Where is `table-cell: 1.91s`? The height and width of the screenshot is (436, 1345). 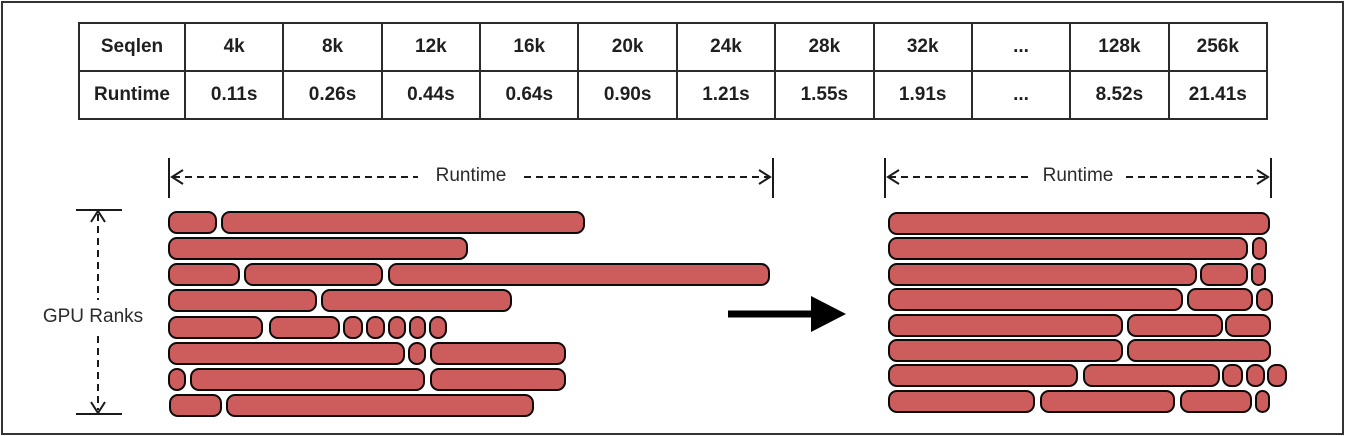
table-cell: 1.91s is located at coordinates (922, 95).